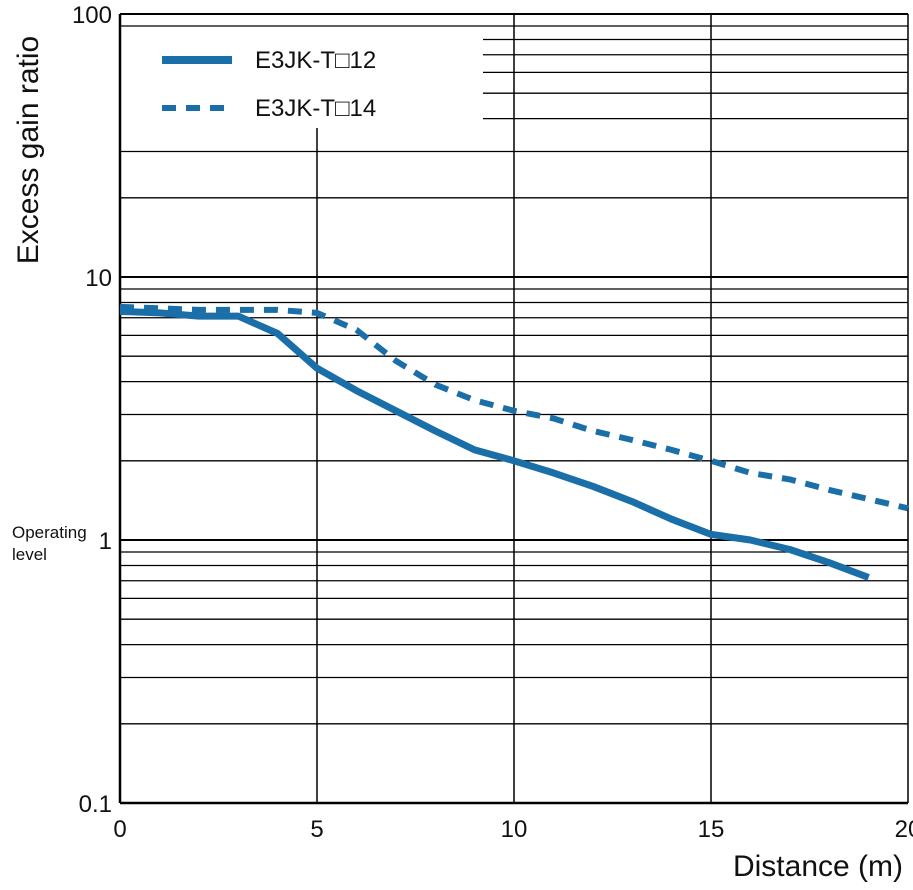 Image resolution: width=913 pixels, height=890 pixels. What do you see at coordinates (98, 278) in the screenshot?
I see `y-tick-label: 10` at bounding box center [98, 278].